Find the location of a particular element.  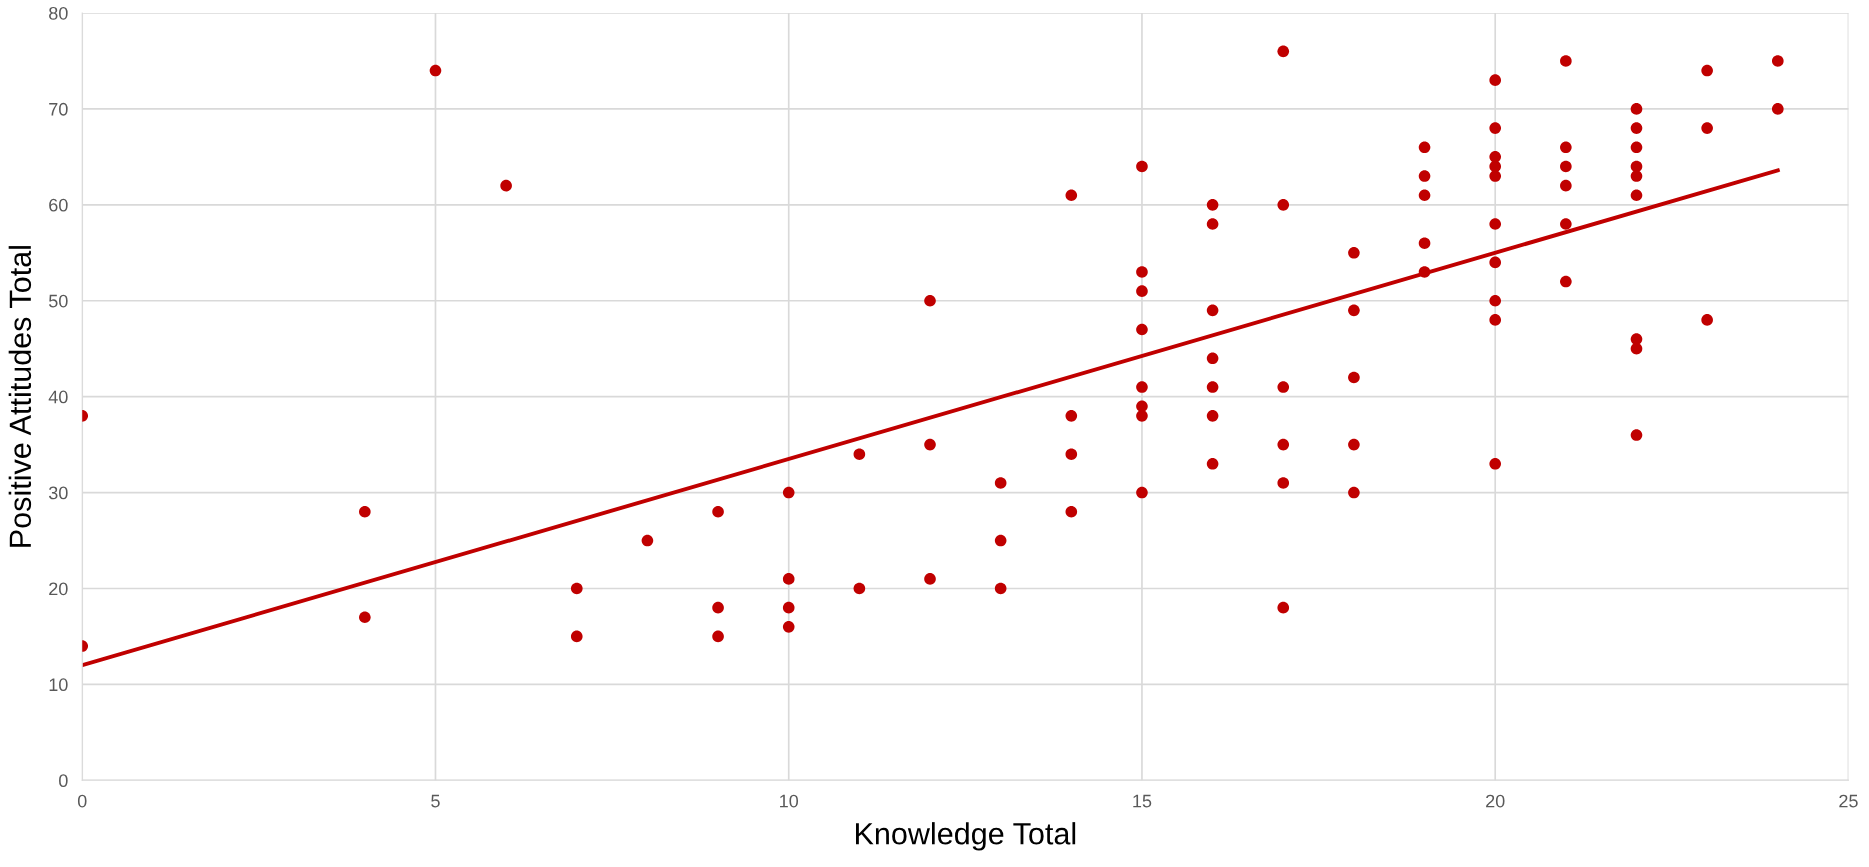

x-tick-label: 0 is located at coordinates (82, 801).